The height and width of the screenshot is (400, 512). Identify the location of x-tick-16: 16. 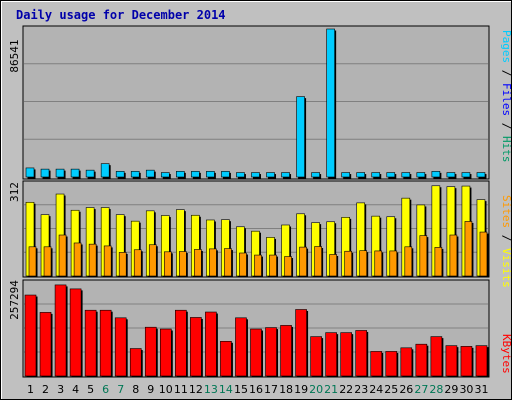
(256, 389).